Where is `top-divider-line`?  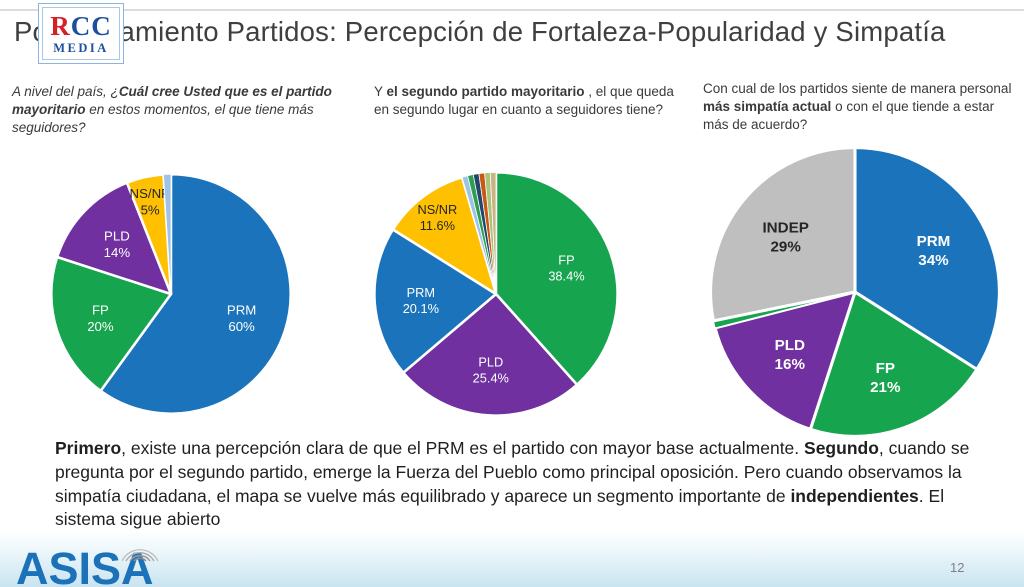
top-divider-line is located at coordinates (512, 10).